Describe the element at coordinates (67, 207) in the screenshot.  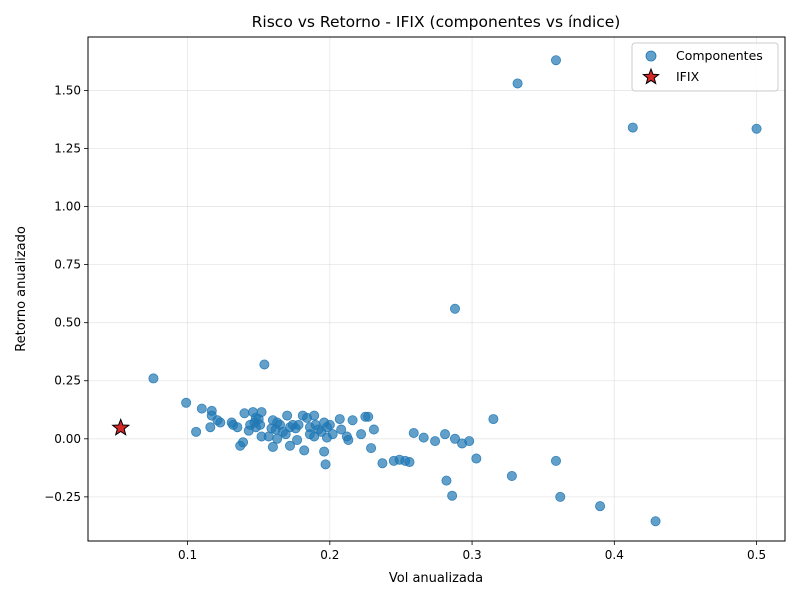
I see `y-tick-label: 1.00` at that location.